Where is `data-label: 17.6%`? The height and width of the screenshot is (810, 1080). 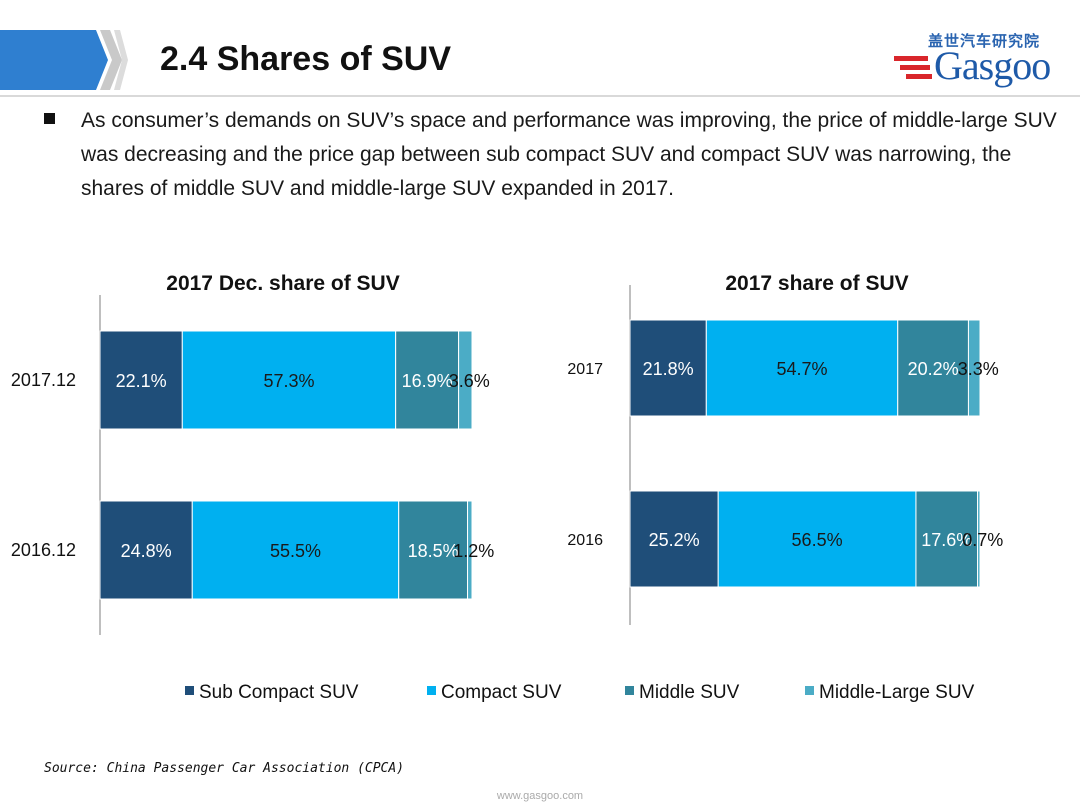
data-label: 17.6% is located at coordinates (946, 540).